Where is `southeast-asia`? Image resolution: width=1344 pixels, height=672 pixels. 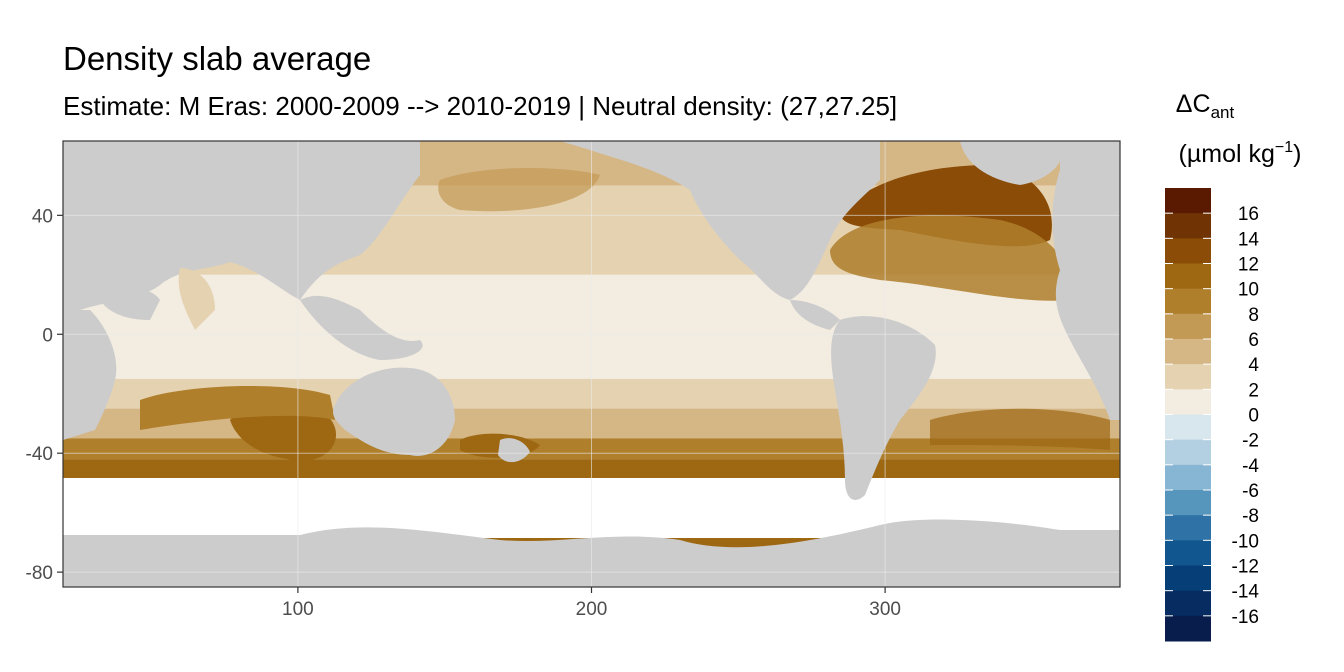
southeast-asia is located at coordinates (361, 327).